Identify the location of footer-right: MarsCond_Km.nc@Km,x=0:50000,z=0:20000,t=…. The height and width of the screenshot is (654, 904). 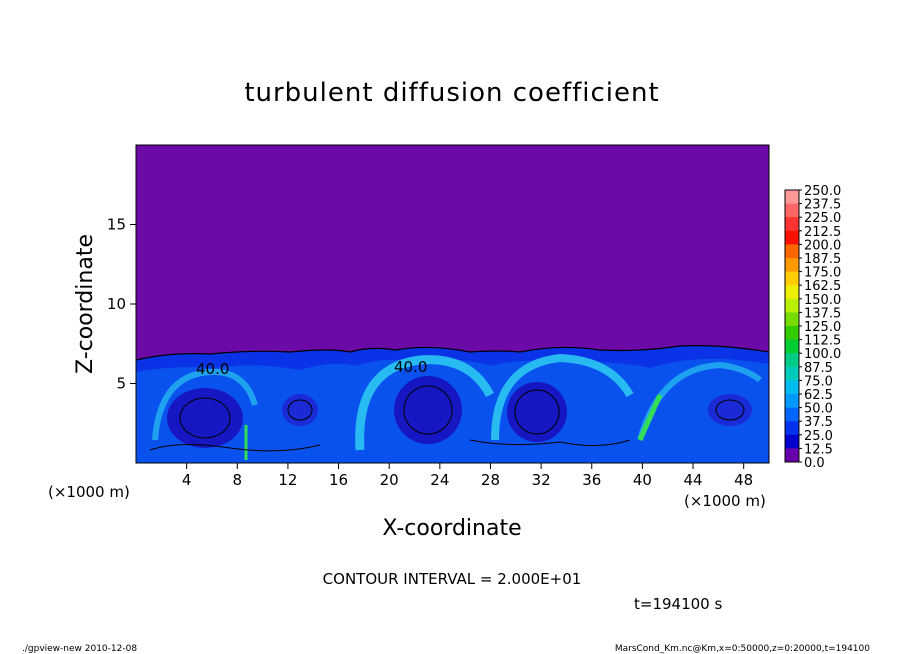
(742, 649).